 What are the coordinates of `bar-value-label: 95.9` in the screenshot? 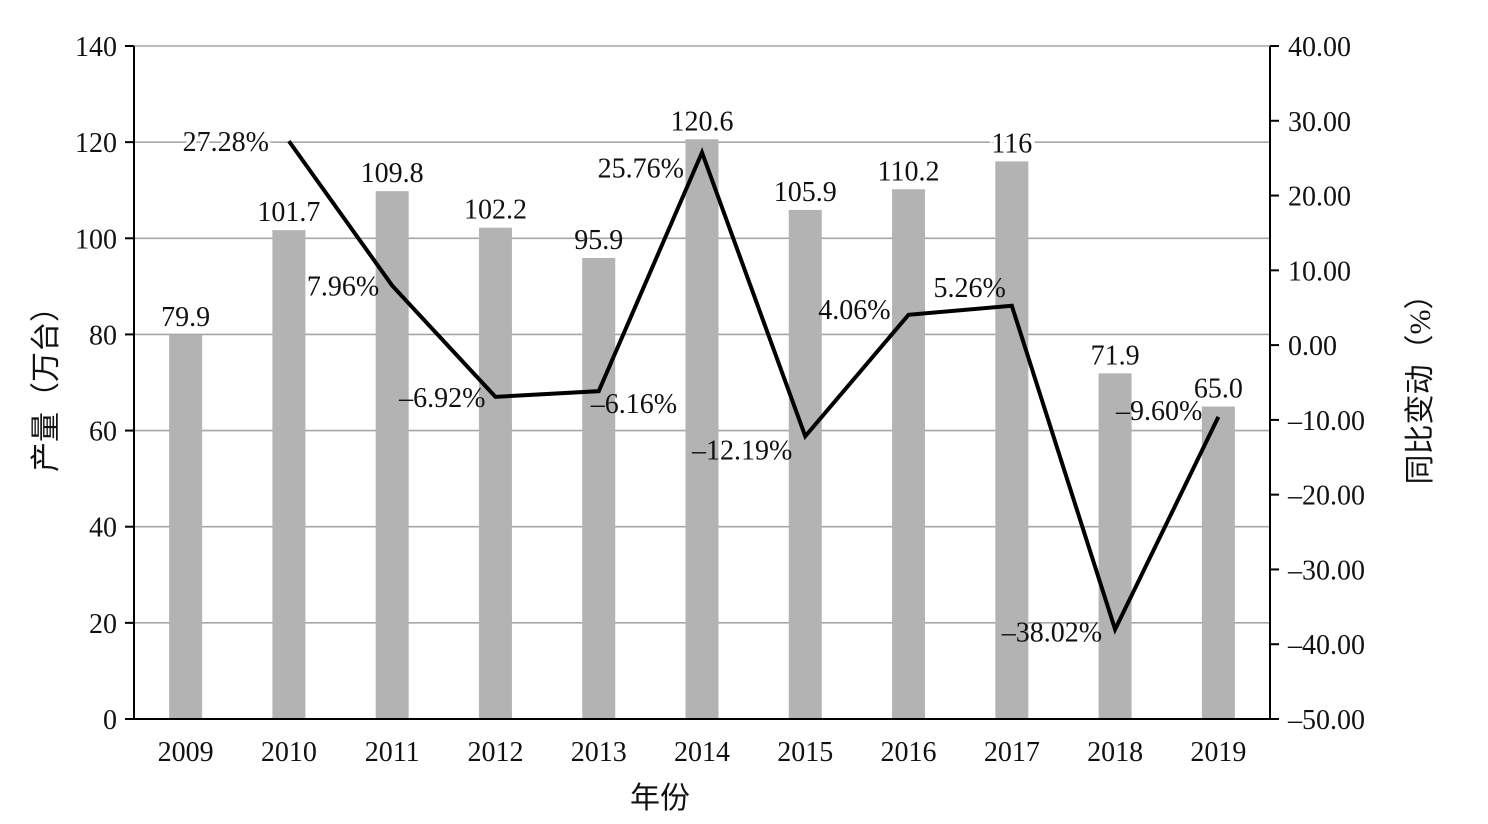 It's located at (598, 240).